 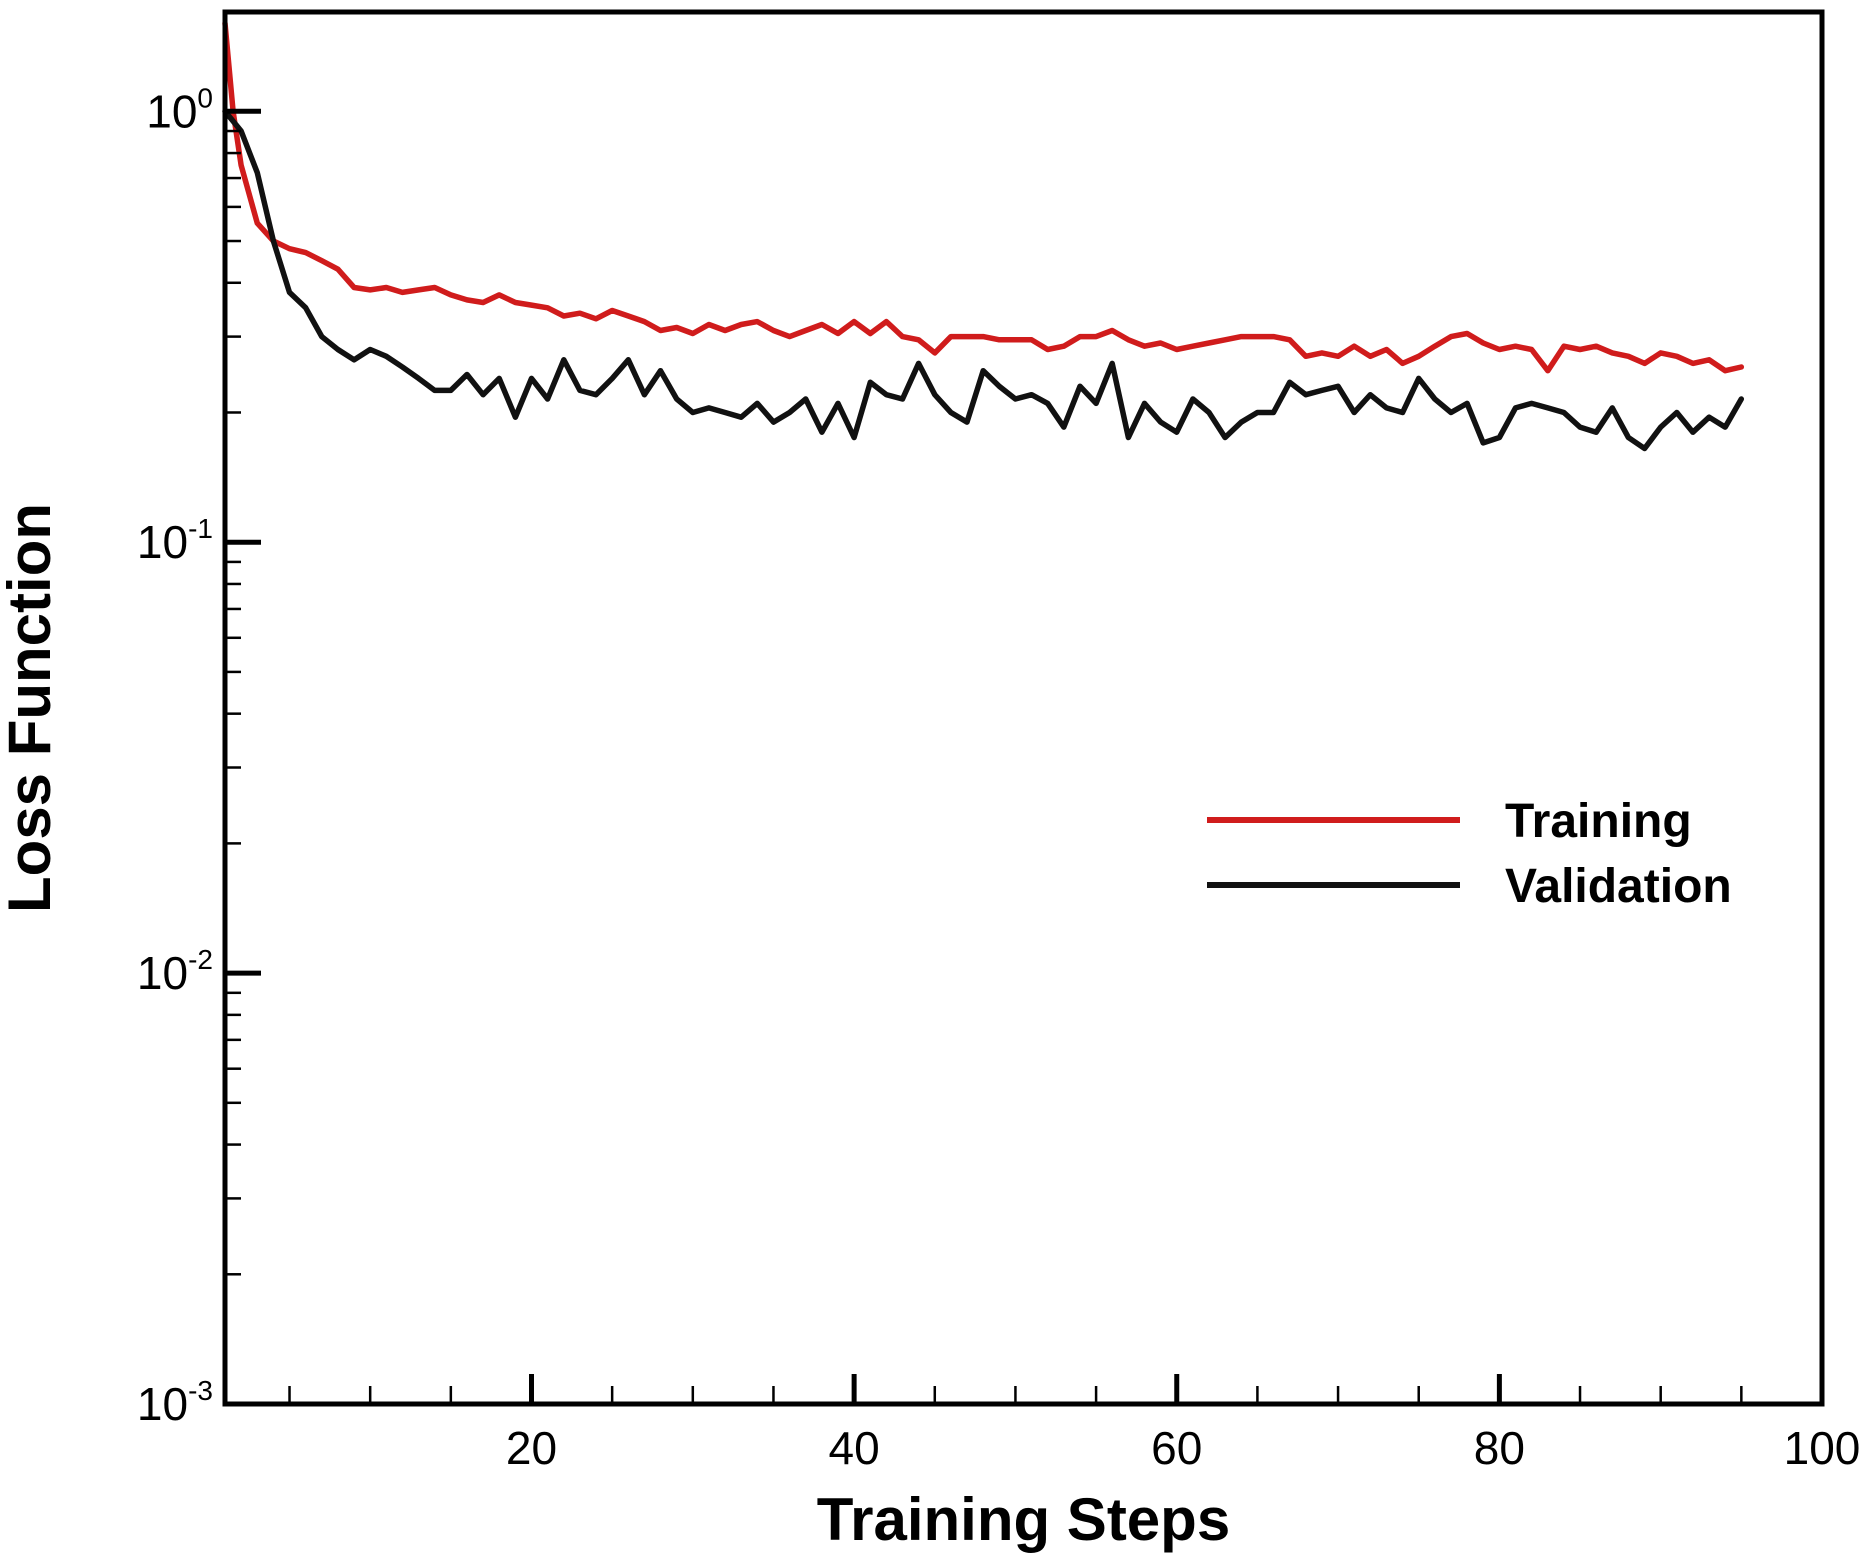 I want to click on legend-label-training: Training, so click(x=1598, y=821).